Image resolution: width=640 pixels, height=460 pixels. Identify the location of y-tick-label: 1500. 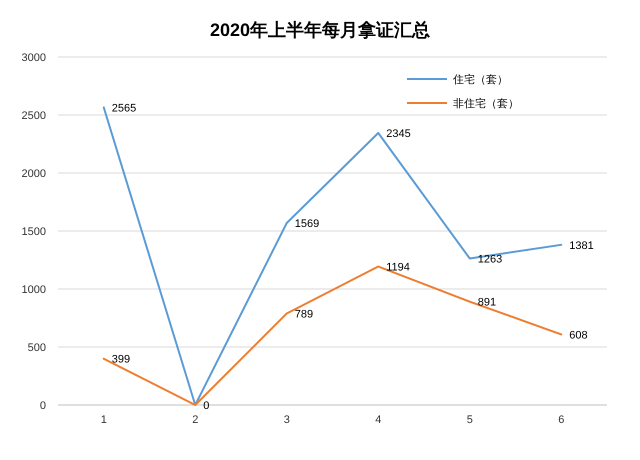
(34, 232).